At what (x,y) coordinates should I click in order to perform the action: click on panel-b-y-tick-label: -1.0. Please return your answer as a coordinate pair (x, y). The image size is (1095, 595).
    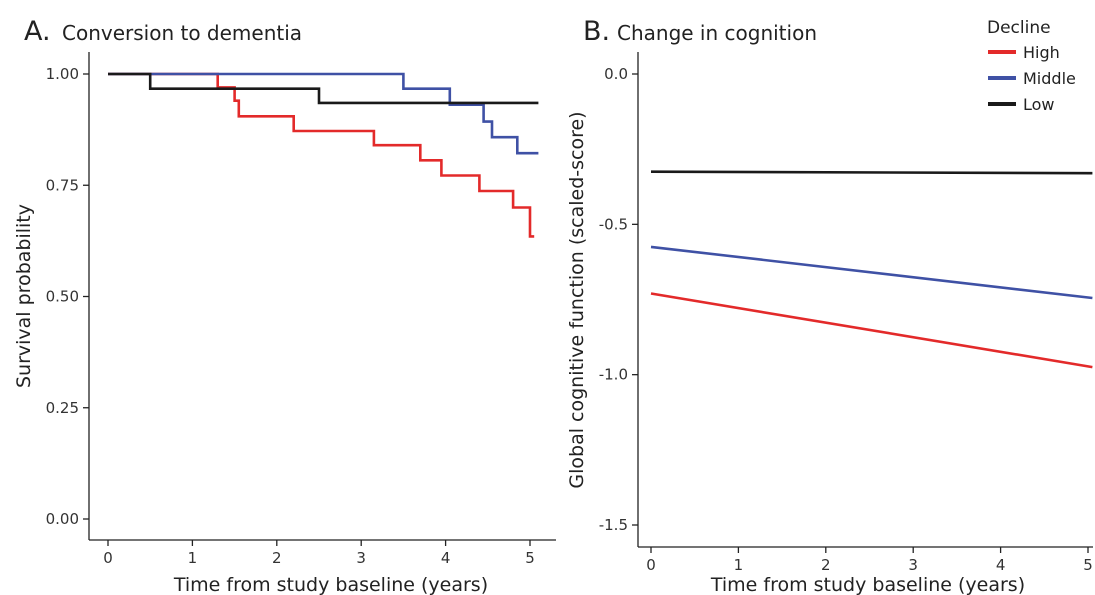
    Looking at the image, I should click on (613, 375).